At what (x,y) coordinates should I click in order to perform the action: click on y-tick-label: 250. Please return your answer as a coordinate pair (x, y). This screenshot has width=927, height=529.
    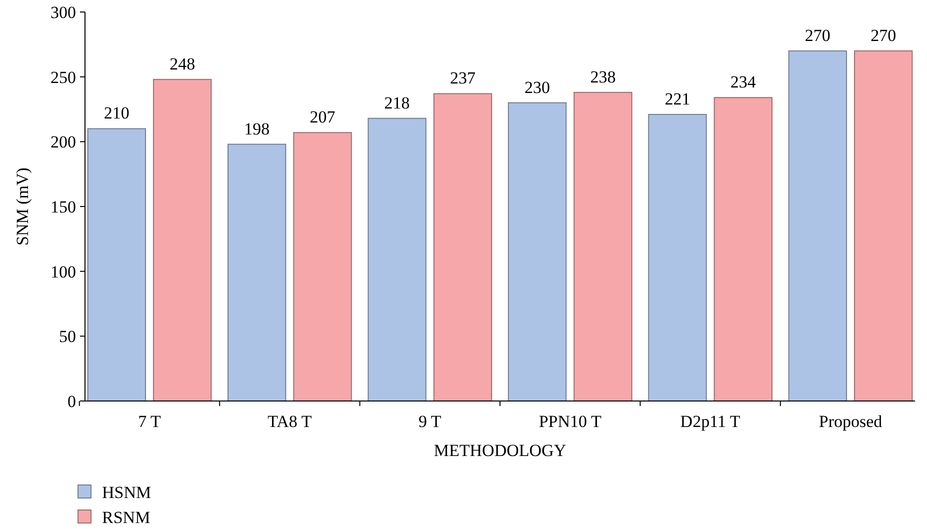
    Looking at the image, I should click on (63, 77).